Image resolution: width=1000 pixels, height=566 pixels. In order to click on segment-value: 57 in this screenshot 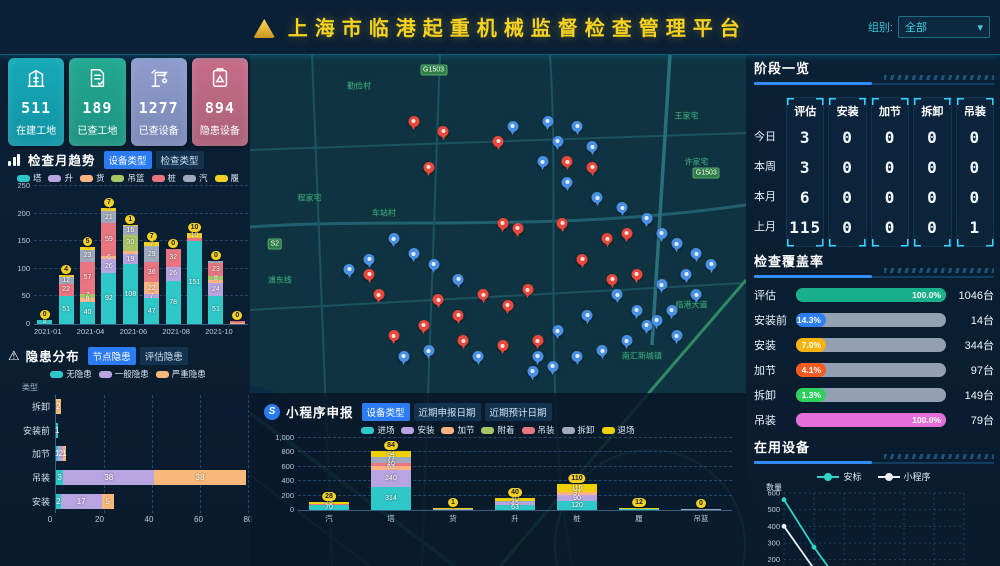, I will do `click(87, 278)`.